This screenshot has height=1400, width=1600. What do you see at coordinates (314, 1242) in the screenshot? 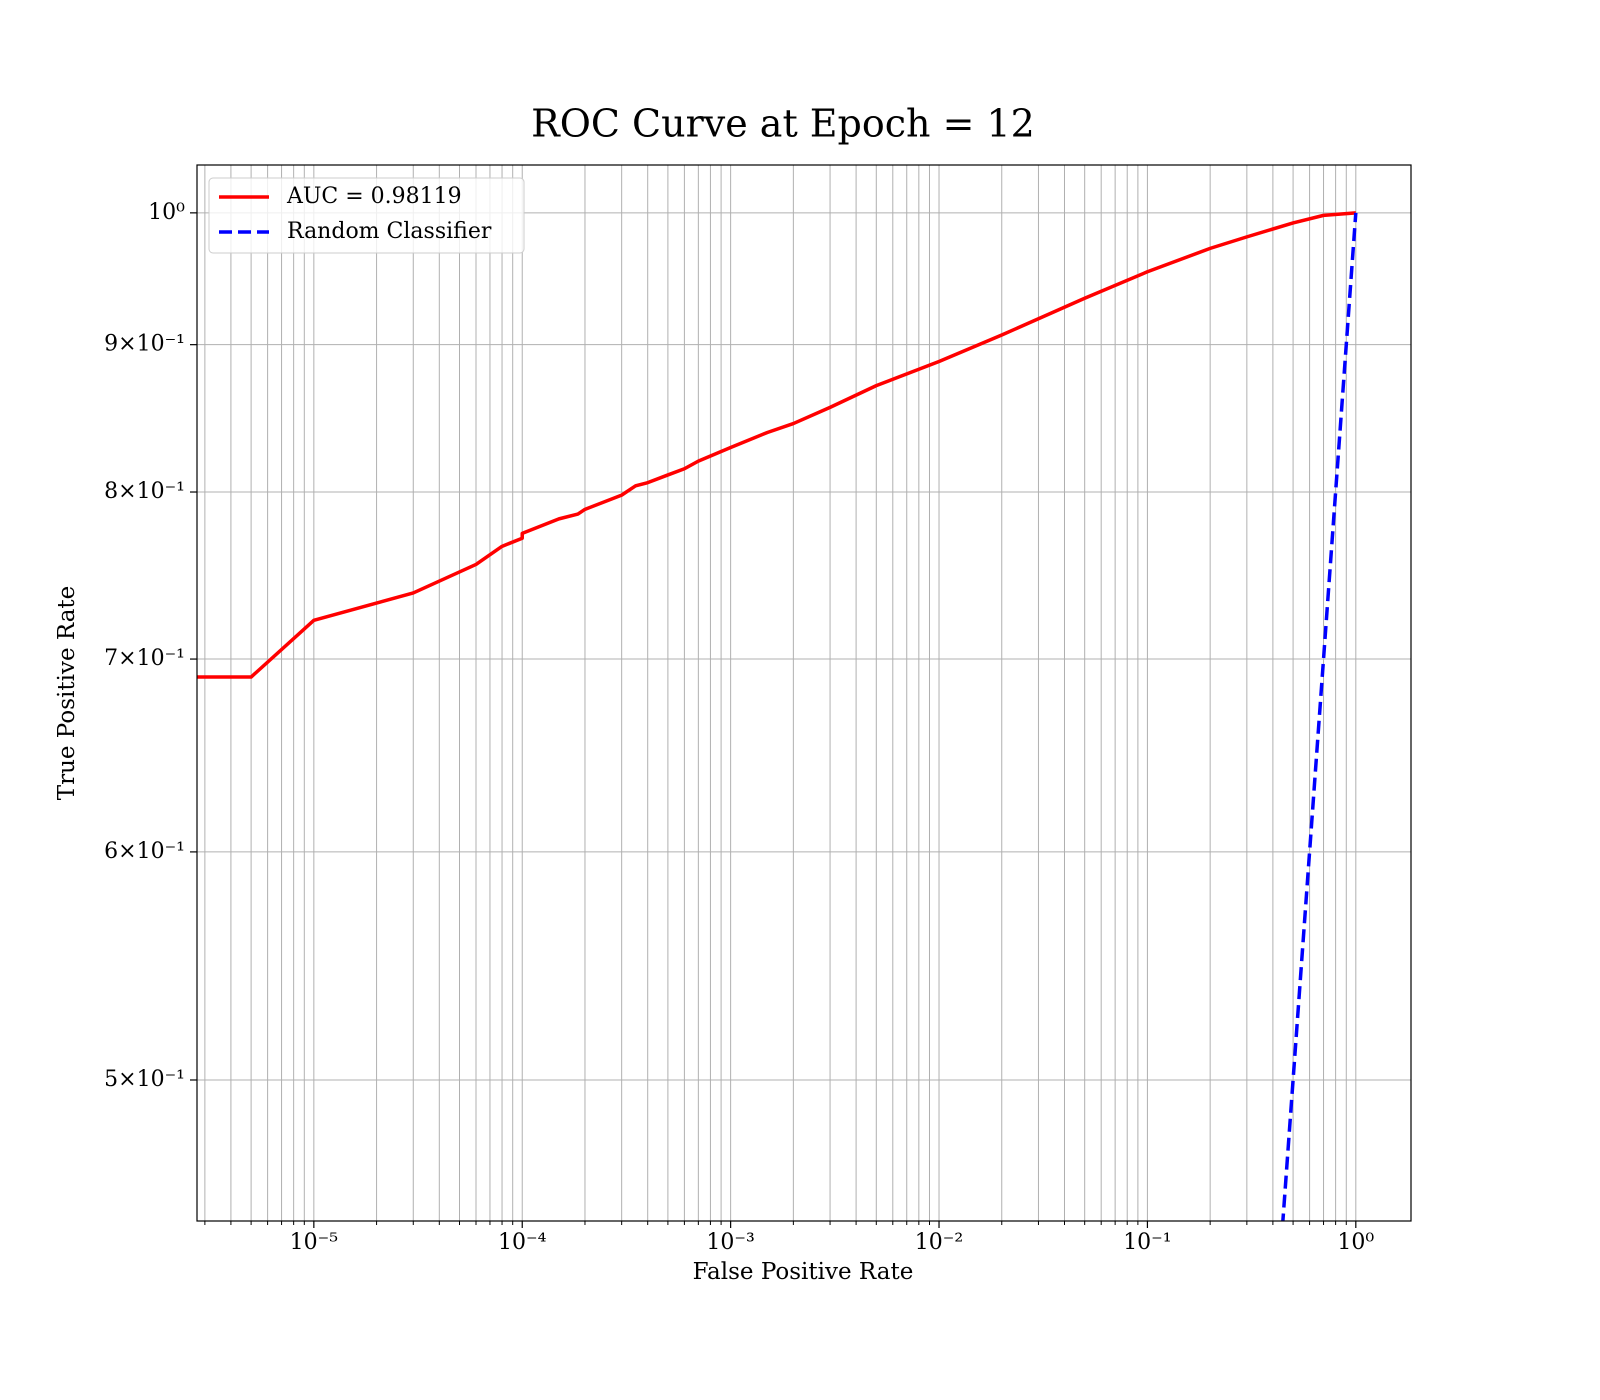
I see `x-tick-label: 10⁻⁵` at bounding box center [314, 1242].